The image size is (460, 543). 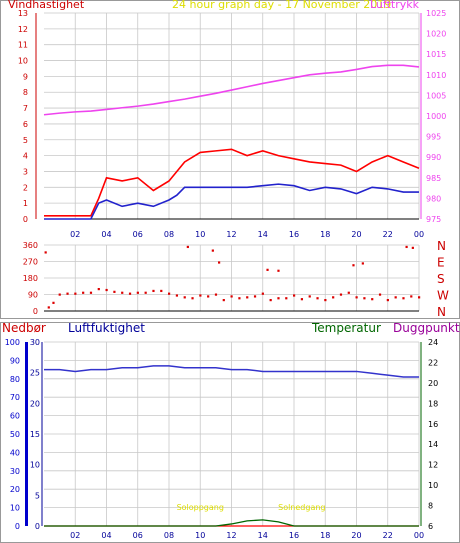 What do you see at coordinates (25, 140) in the screenshot?
I see `wind-ytick-label: 5` at bounding box center [25, 140].